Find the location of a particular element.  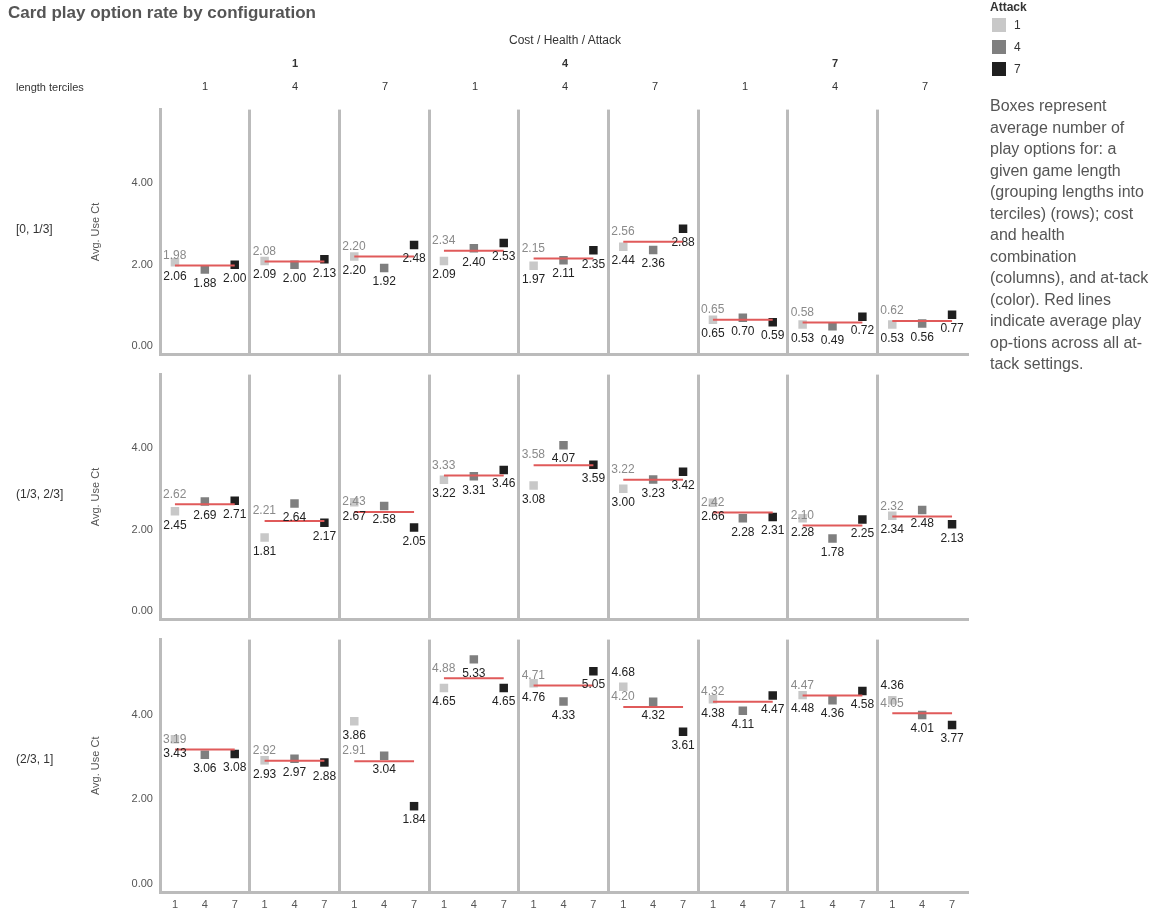

data-label: 3.42 is located at coordinates (683, 485).